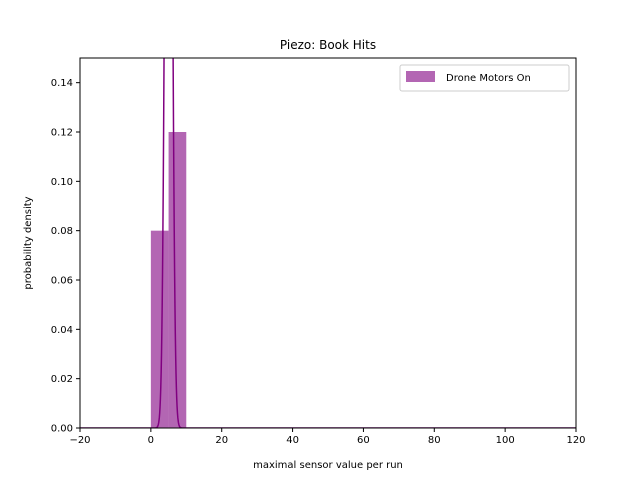 This screenshot has width=640, height=480. Describe the element at coordinates (328, 465) in the screenshot. I see `x-axis-label: maximal sensor value per run` at that location.